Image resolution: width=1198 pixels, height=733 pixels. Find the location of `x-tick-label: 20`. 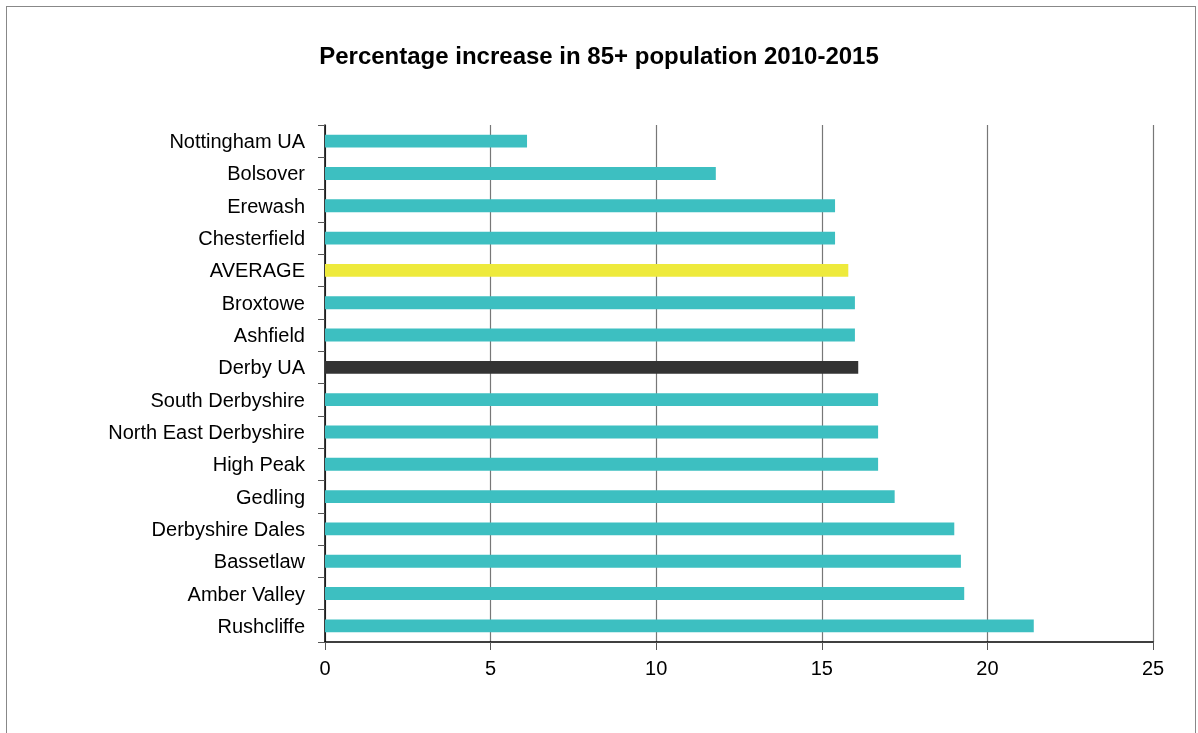

x-tick-label: 20 is located at coordinates (987, 668).